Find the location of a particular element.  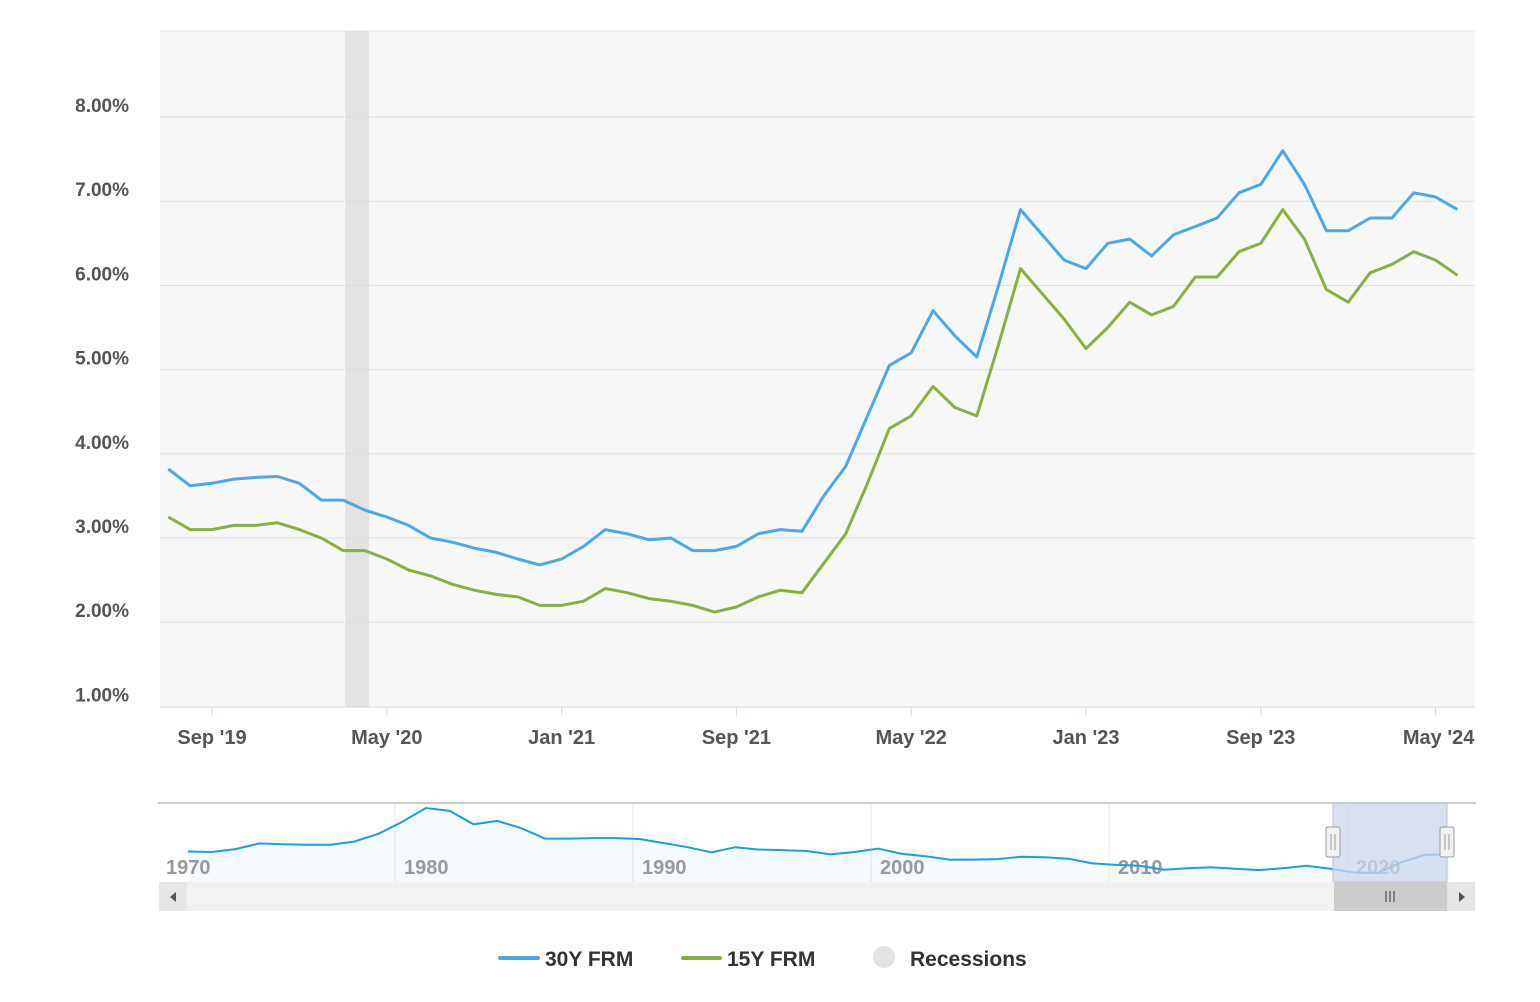

legend-swatch-recessions is located at coordinates (884, 957).